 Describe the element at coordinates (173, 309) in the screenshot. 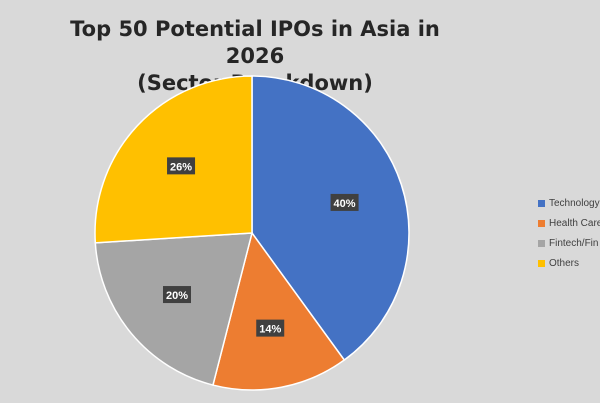

I see `pie-slice-fintech` at that location.